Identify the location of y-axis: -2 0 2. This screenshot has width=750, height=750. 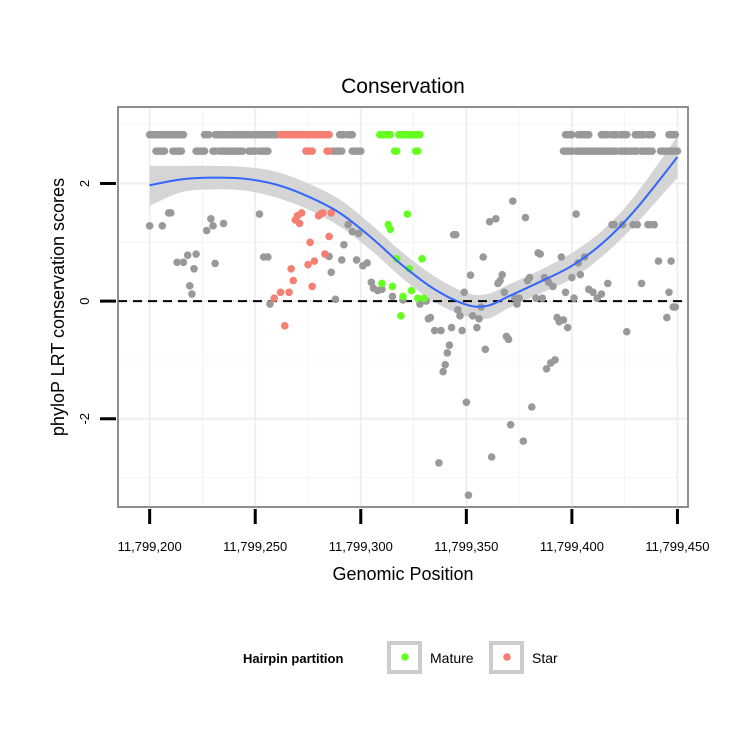
(96, 302).